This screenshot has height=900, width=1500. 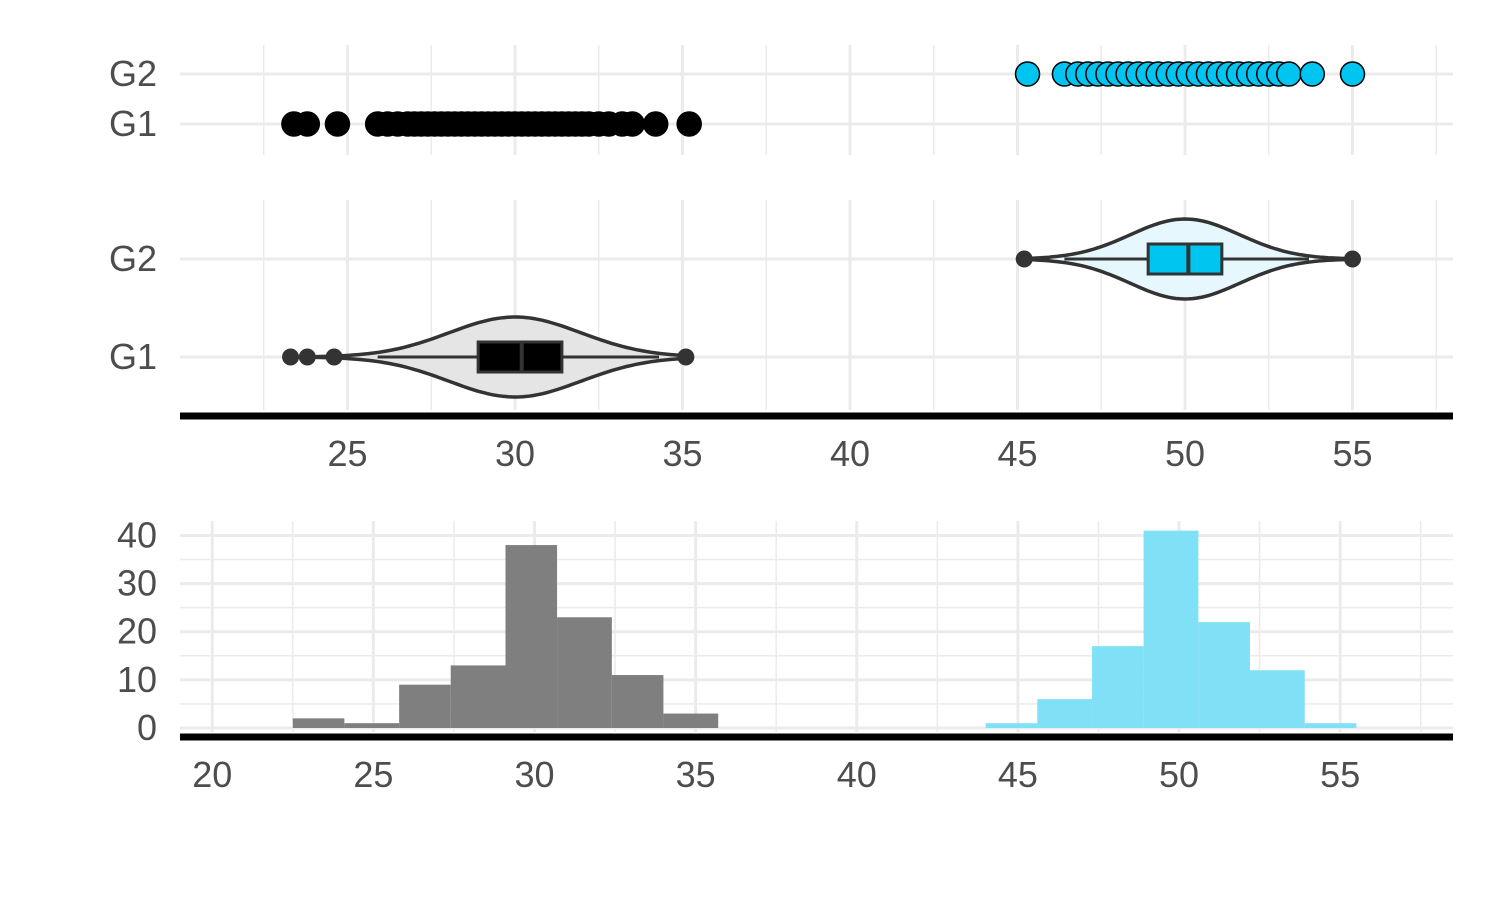 What do you see at coordinates (1352, 453) in the screenshot?
I see `violin-x-tick-label: 55` at bounding box center [1352, 453].